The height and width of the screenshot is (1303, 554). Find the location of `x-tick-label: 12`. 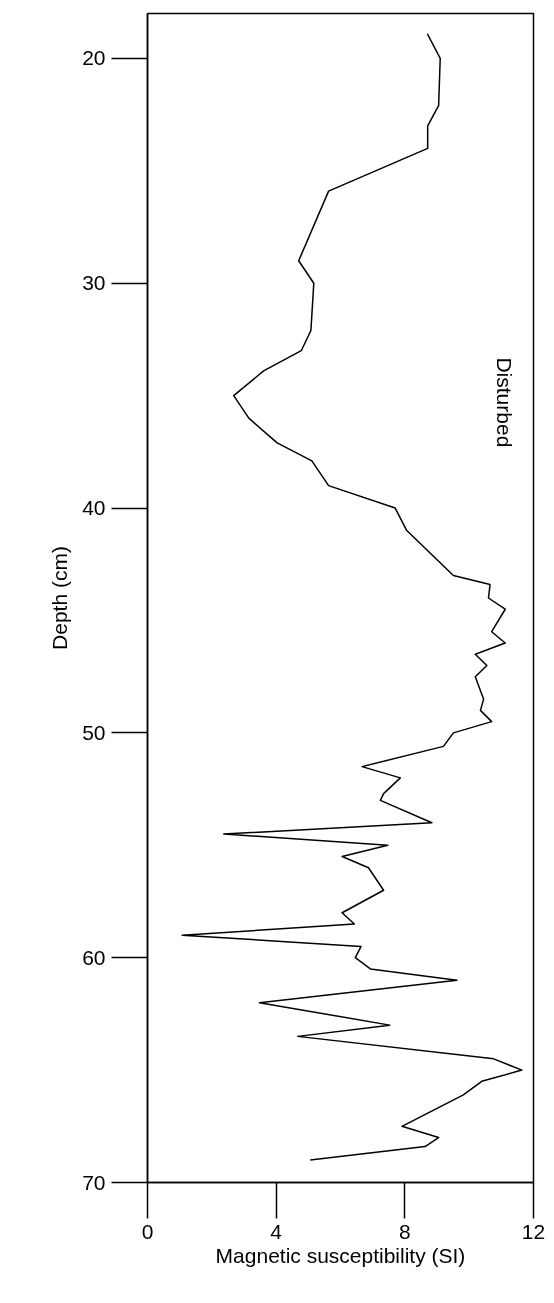

x-tick-label: 12 is located at coordinates (533, 1231).